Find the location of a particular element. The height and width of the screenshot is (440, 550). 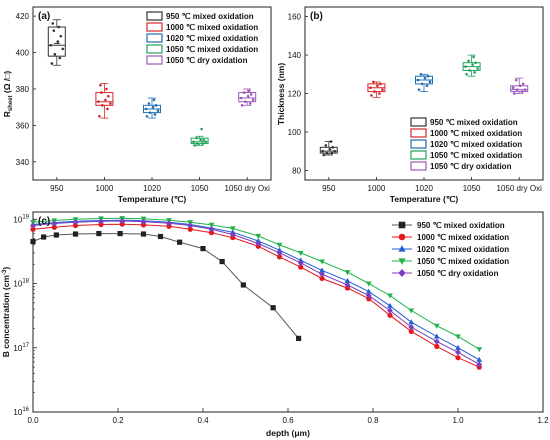

legend-entry: 950 ℃ mixed oxidation is located at coordinates (461, 225).